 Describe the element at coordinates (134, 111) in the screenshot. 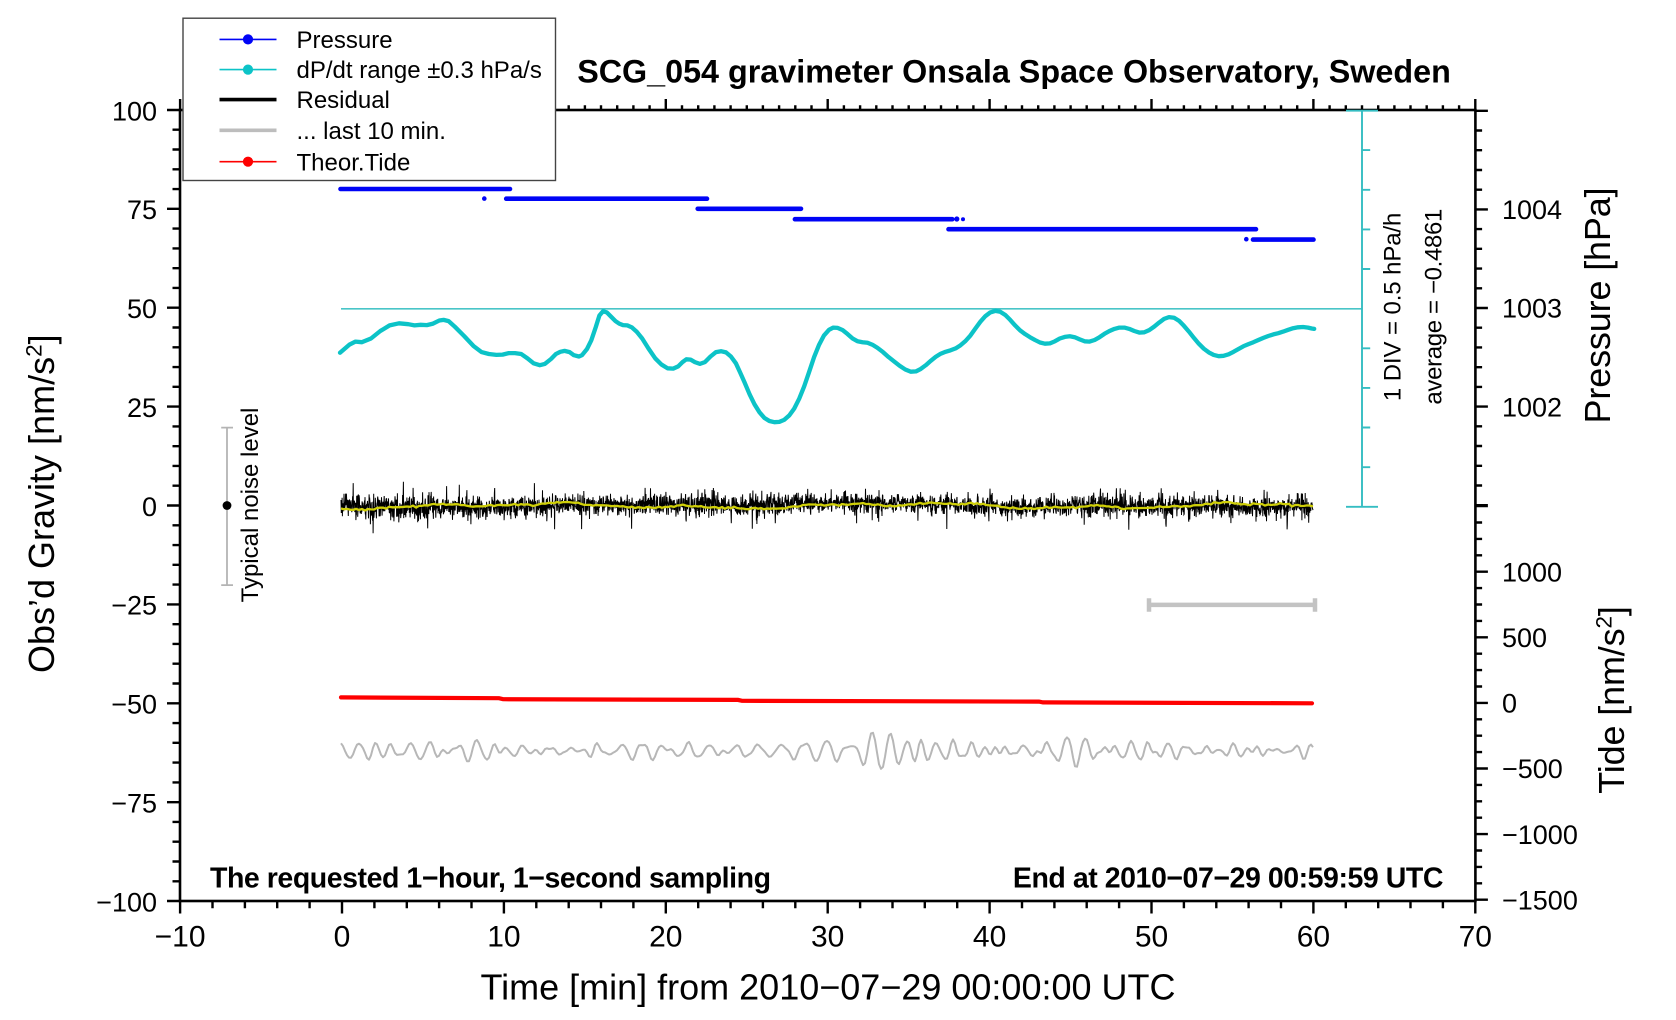

I see `svg-text: 100` at that location.